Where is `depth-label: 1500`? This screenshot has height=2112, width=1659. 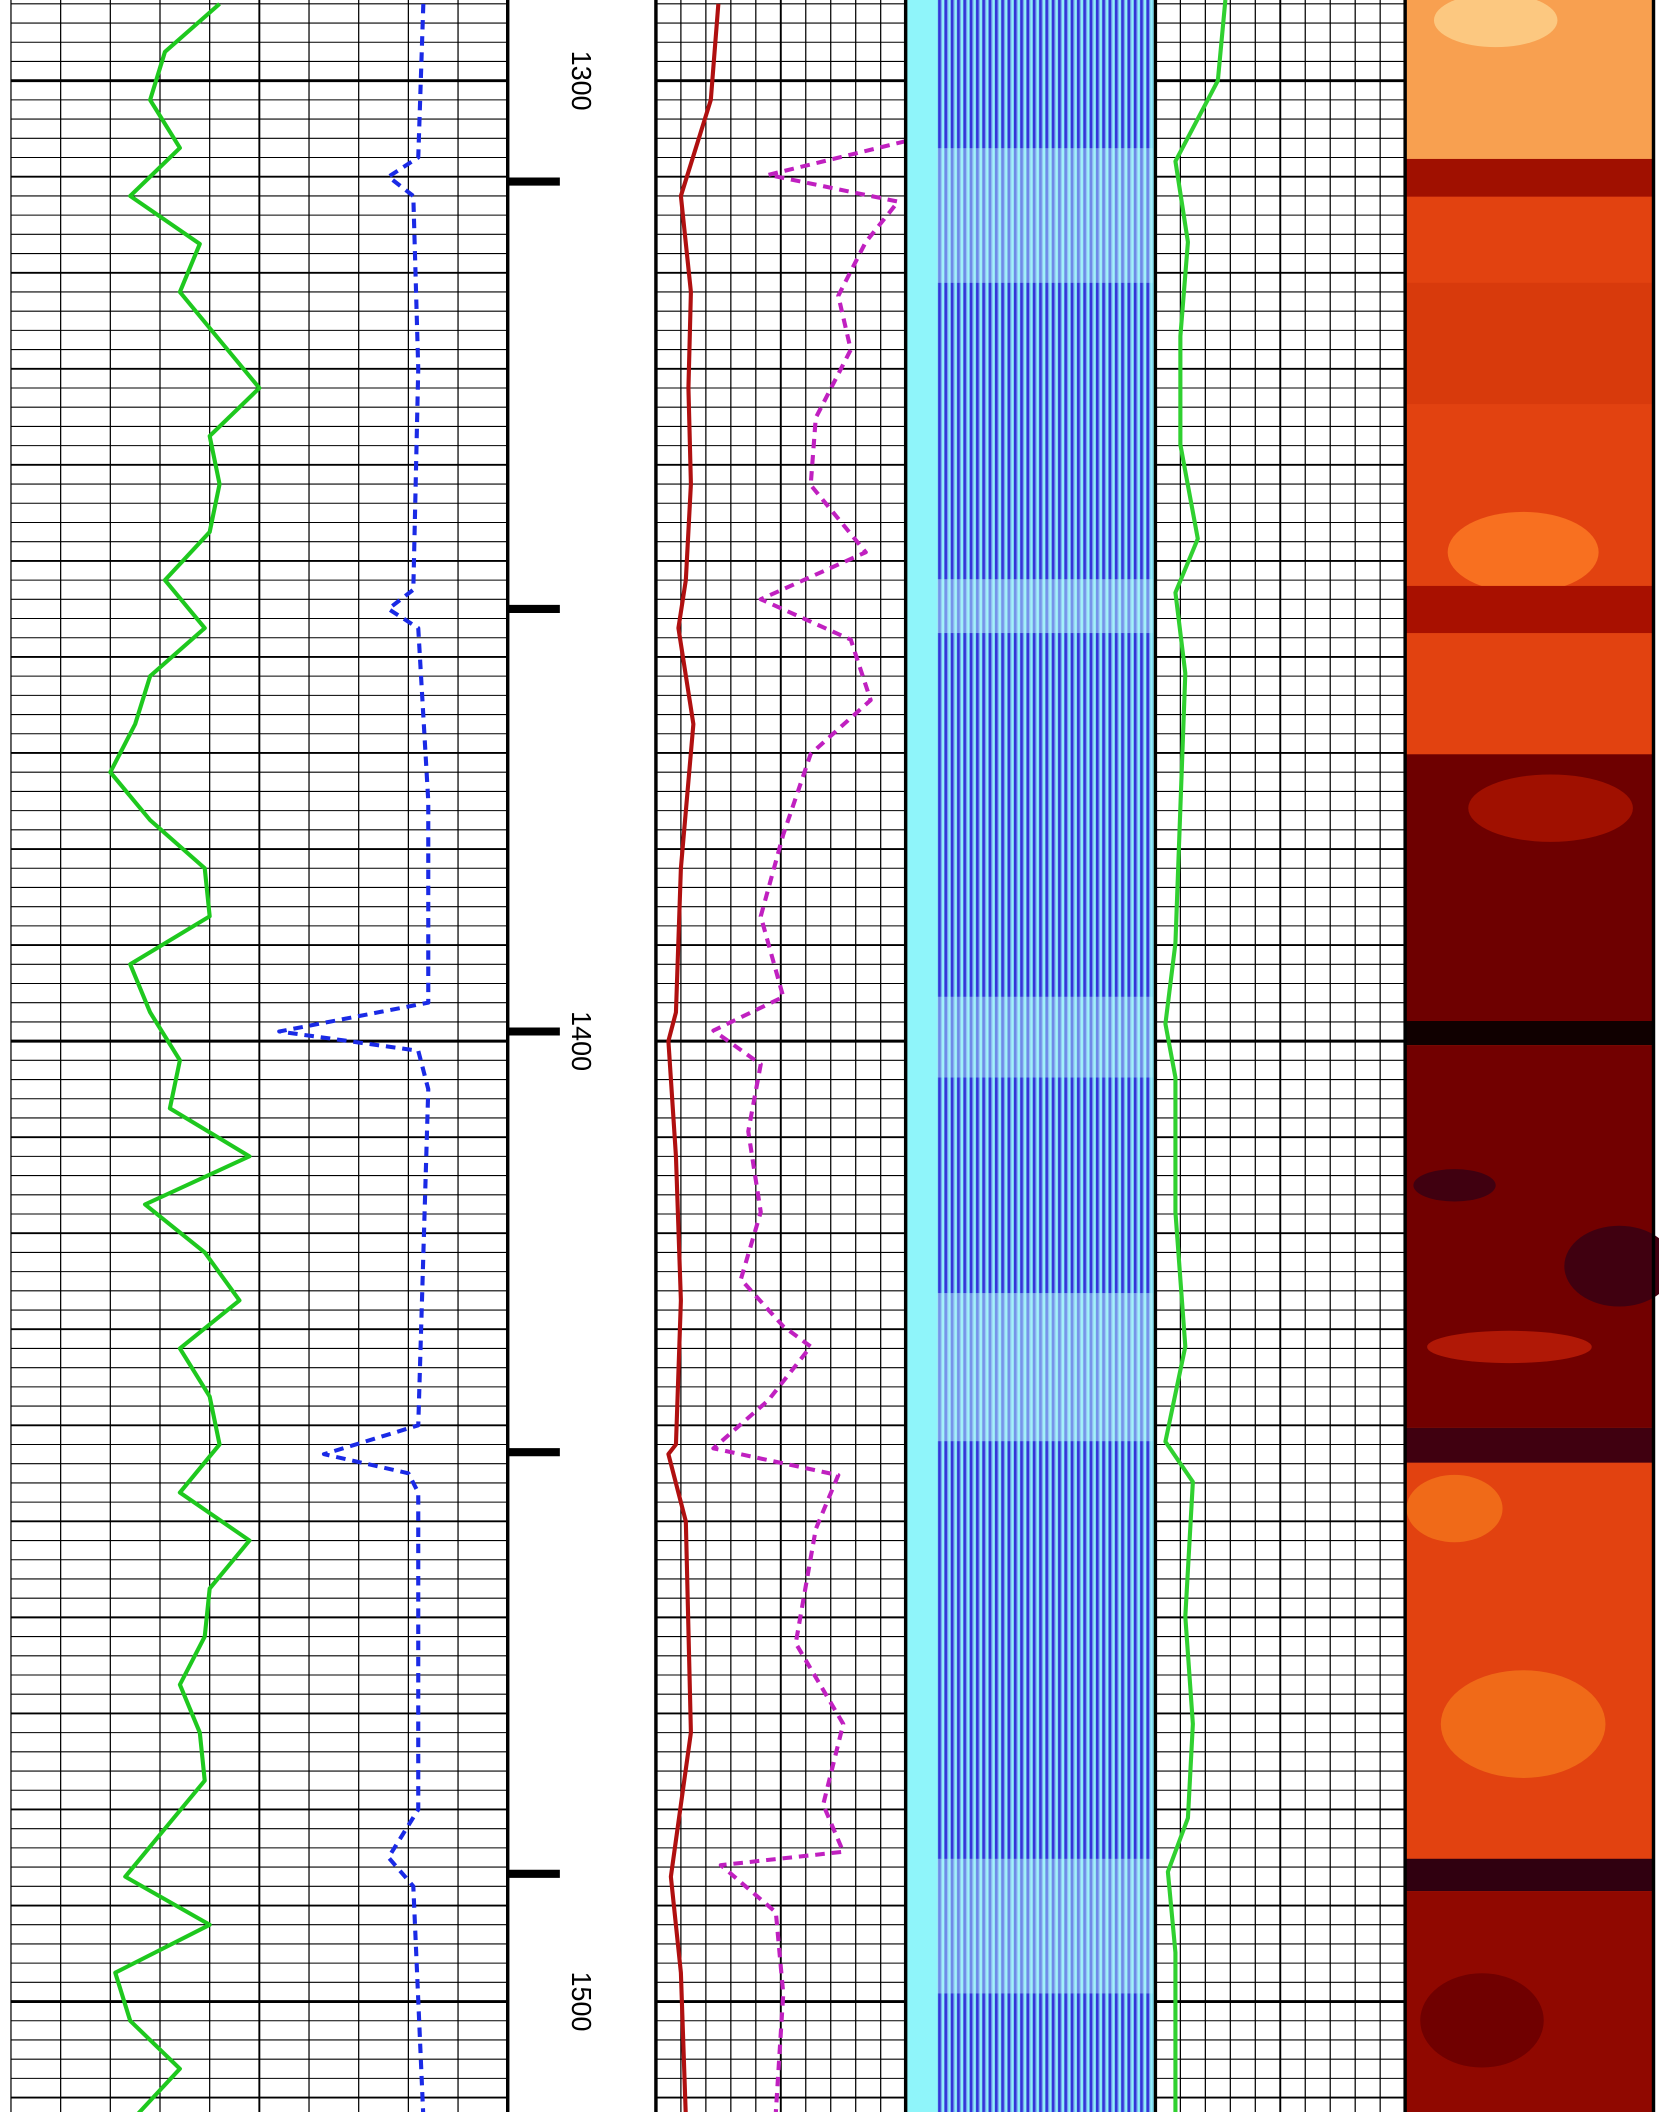 depth-label: 1500 is located at coordinates (581, 2002).